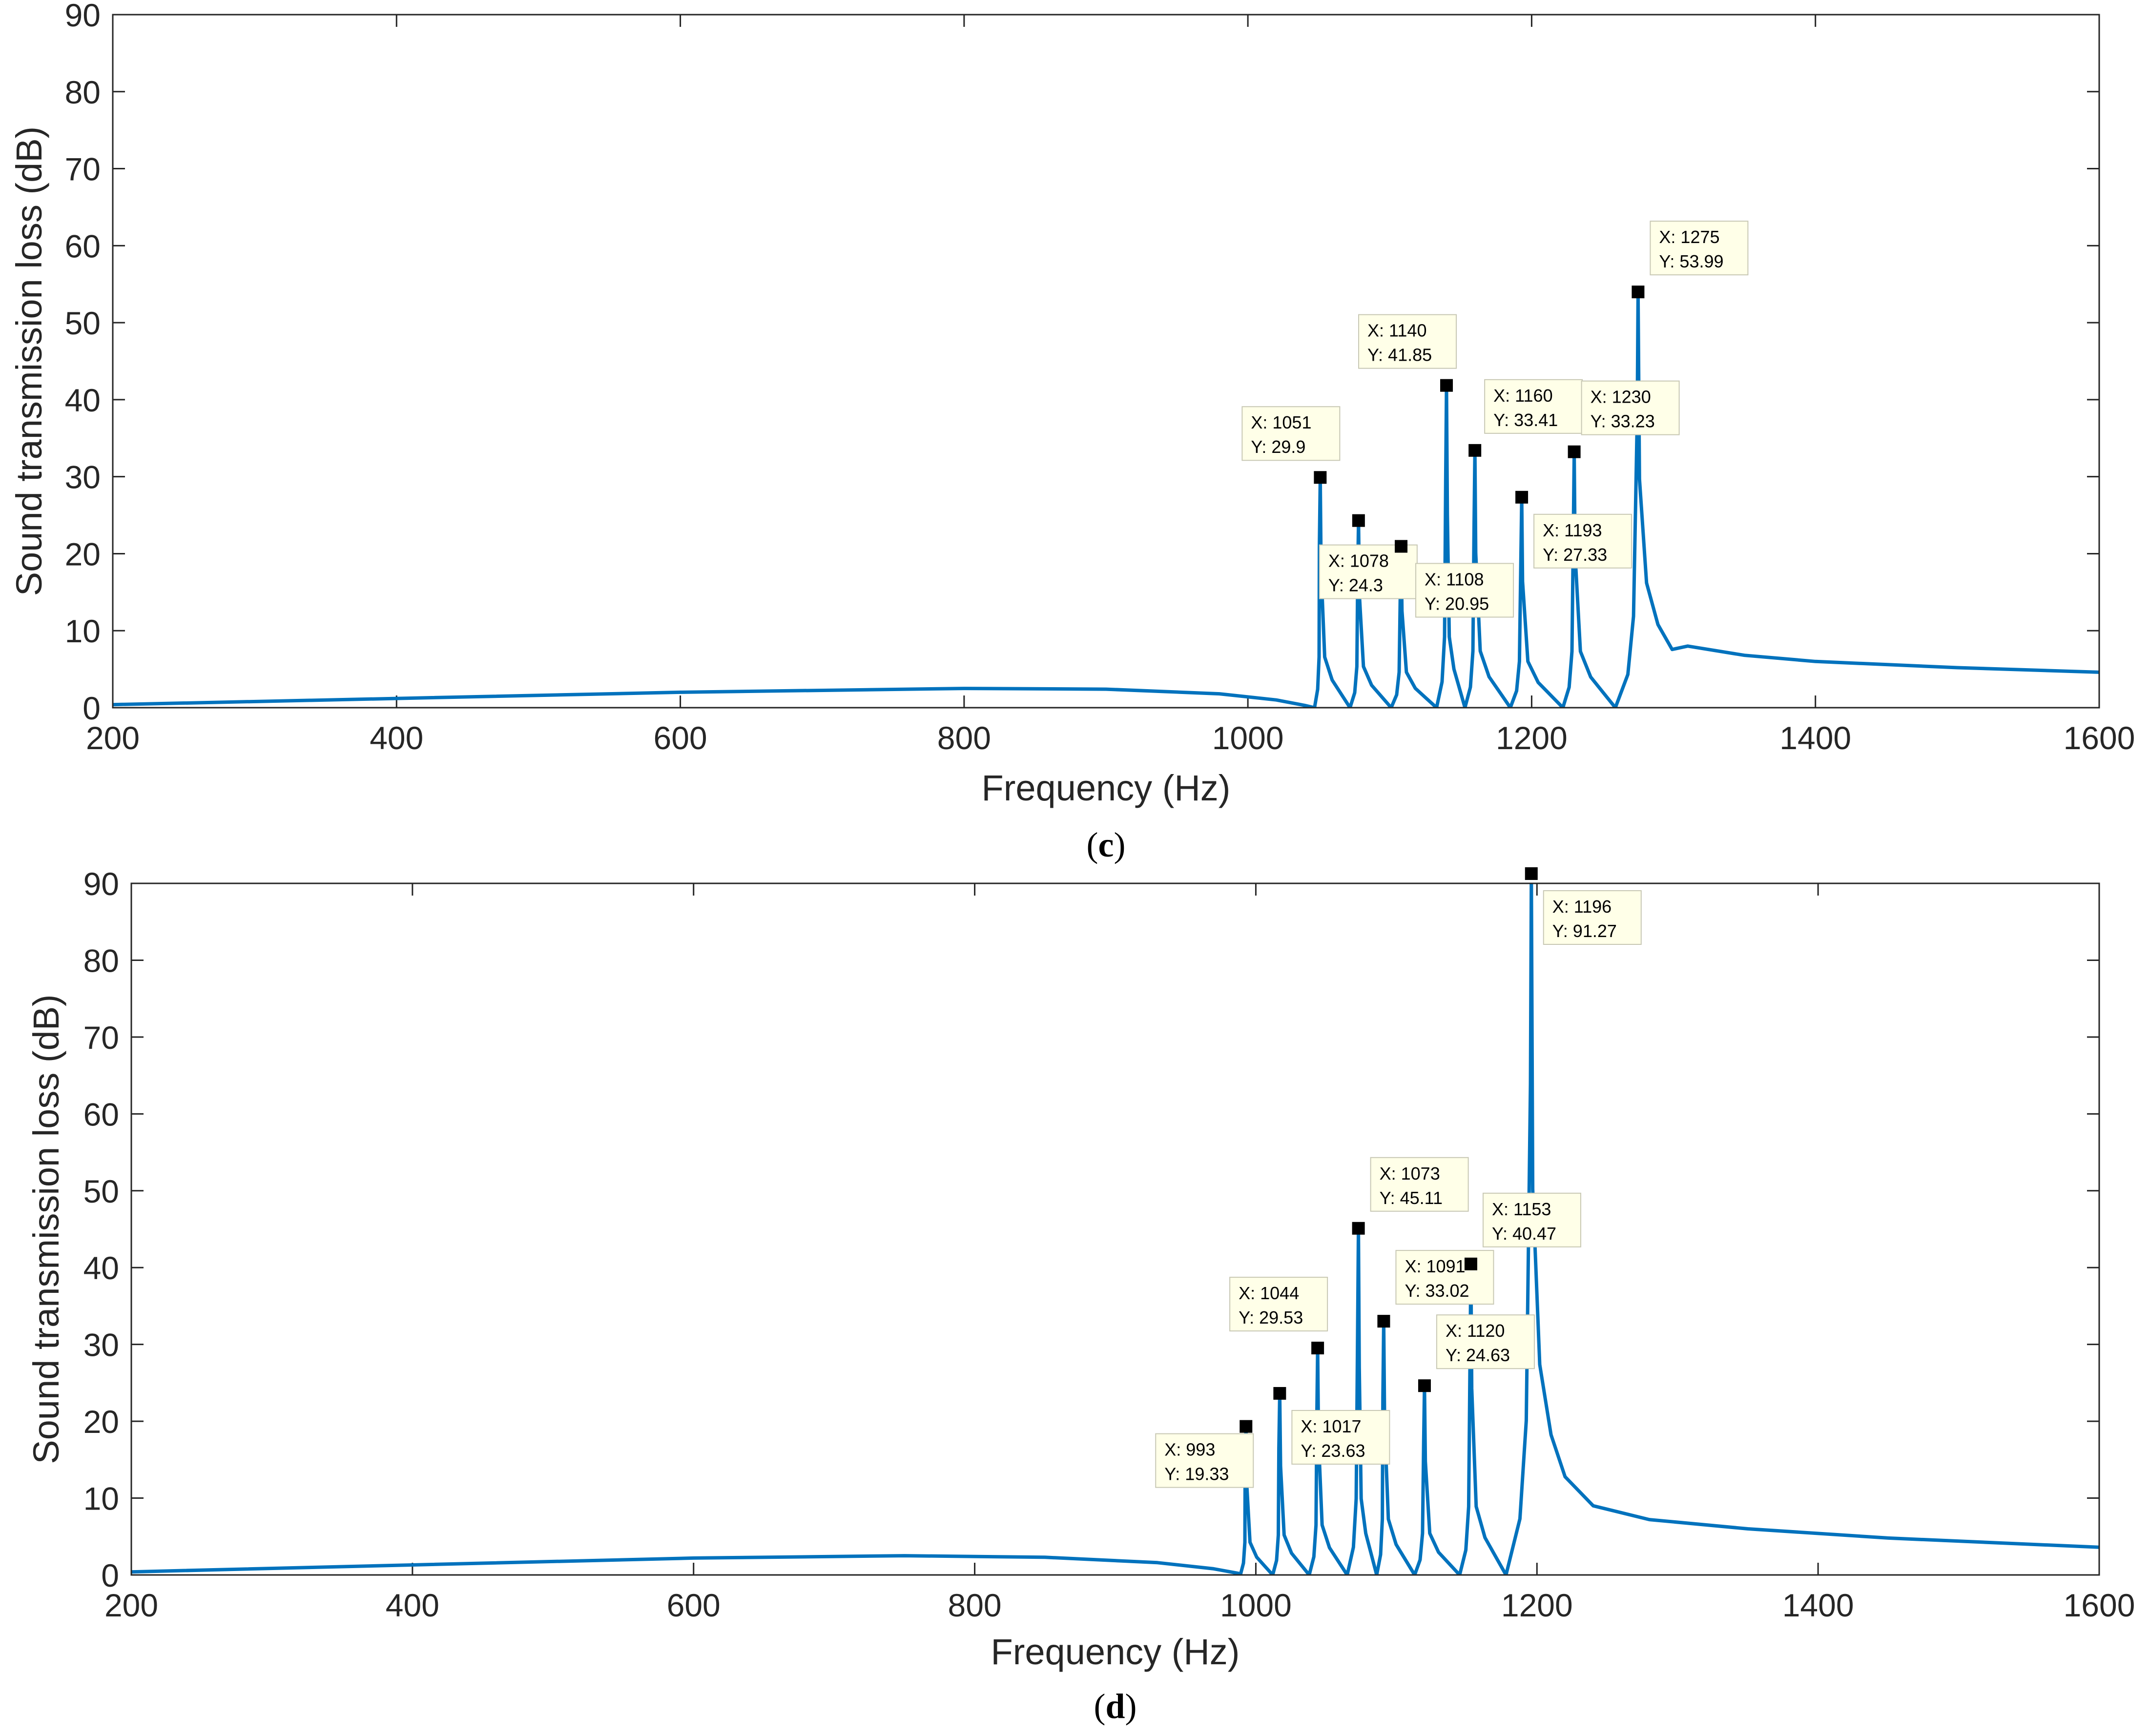 Image resolution: width=2149 pixels, height=1736 pixels. What do you see at coordinates (1271, 1317) in the screenshot?
I see `datatip-y: Y: 29.53` at bounding box center [1271, 1317].